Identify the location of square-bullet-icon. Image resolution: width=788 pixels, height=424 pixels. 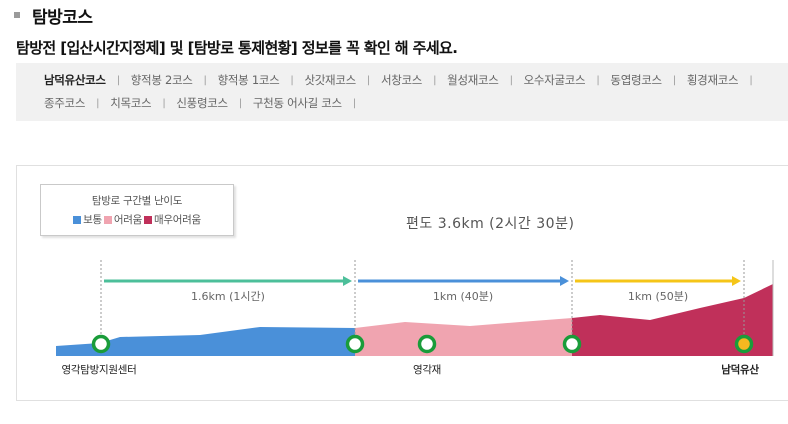
(17, 15).